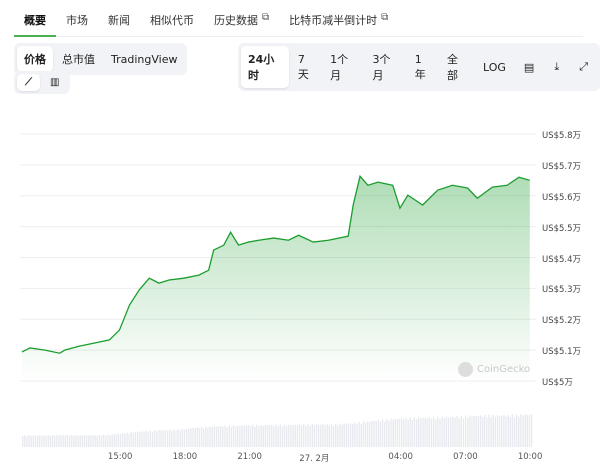 The width and height of the screenshot is (600, 473). I want to click on range-2: 1个月, so click(339, 67).